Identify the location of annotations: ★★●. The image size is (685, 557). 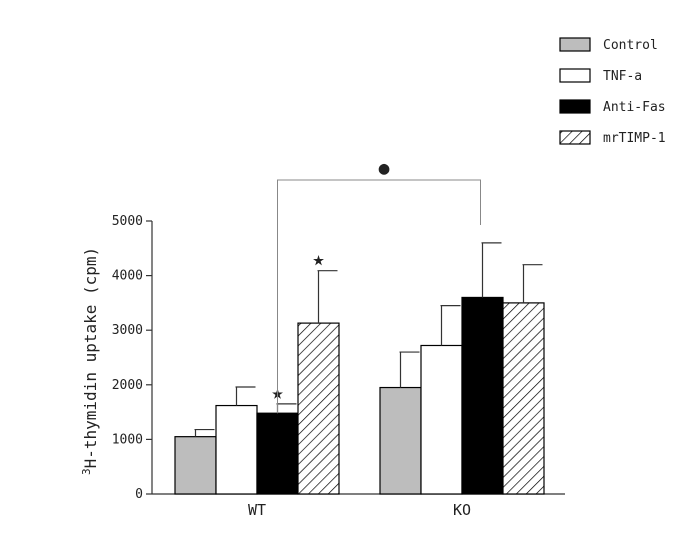
(376, 286).